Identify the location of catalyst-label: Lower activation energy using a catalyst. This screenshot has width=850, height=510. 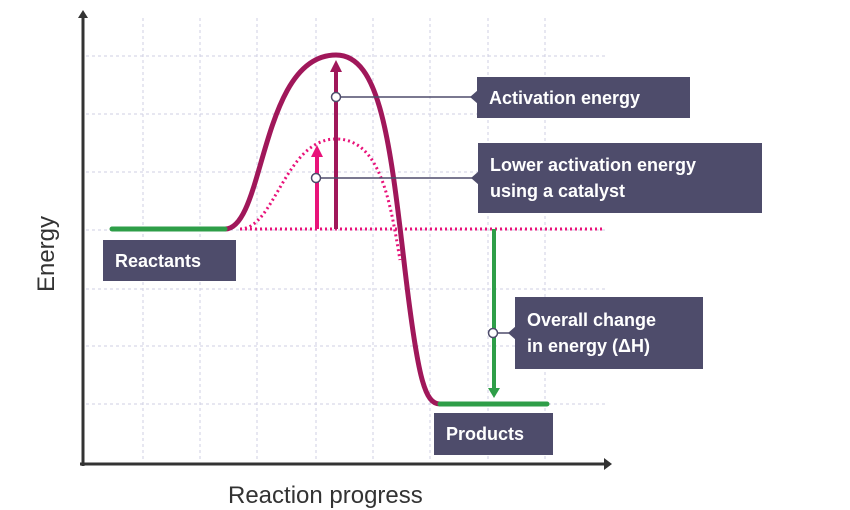
(620, 178).